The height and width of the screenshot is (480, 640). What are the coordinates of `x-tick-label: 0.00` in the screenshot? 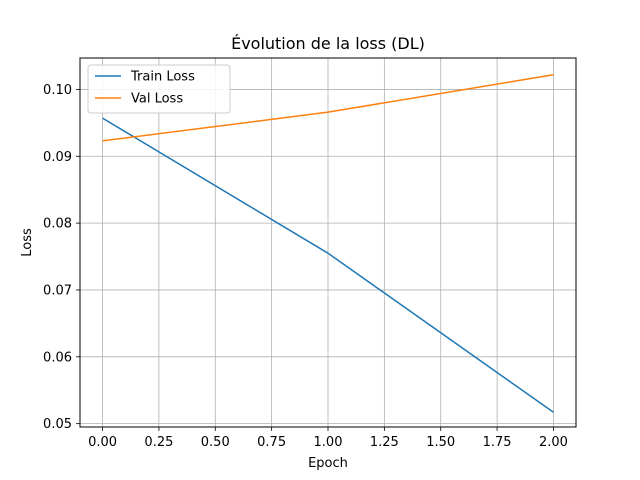 It's located at (102, 442).